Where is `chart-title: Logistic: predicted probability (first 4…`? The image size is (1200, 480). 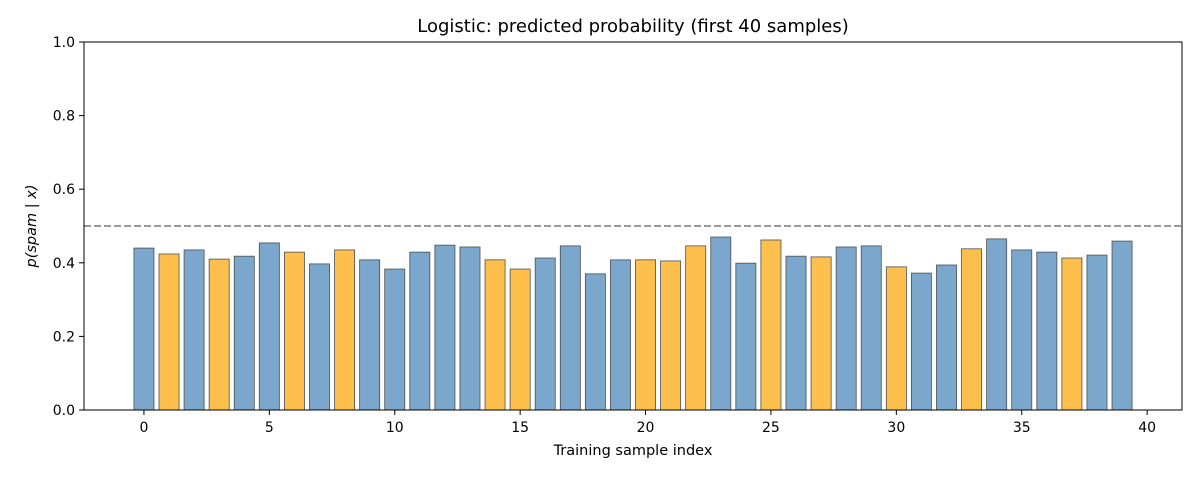
chart-title: Logistic: predicted probability (first 4… is located at coordinates (633, 26).